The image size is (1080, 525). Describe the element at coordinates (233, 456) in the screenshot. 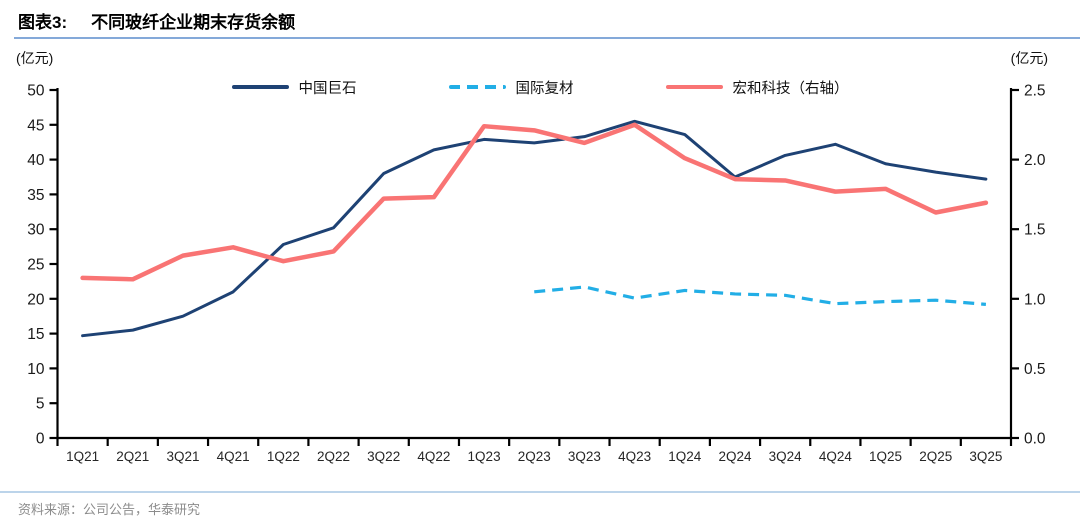

I see `x-axis-label: 4Q21` at that location.